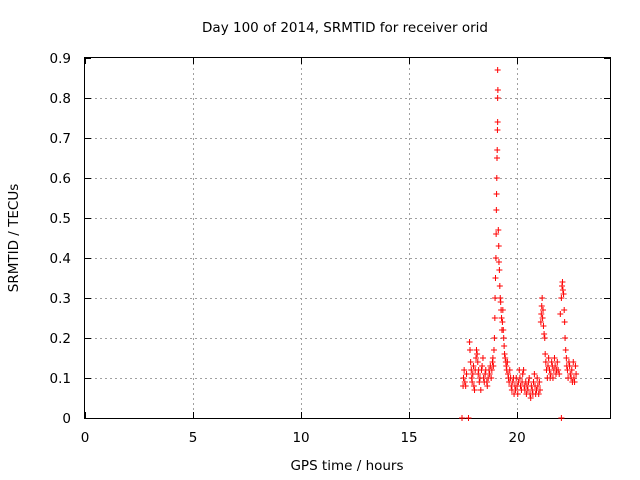 This screenshot has width=640, height=480. I want to click on y-tick-label: 0.5, so click(60, 219).